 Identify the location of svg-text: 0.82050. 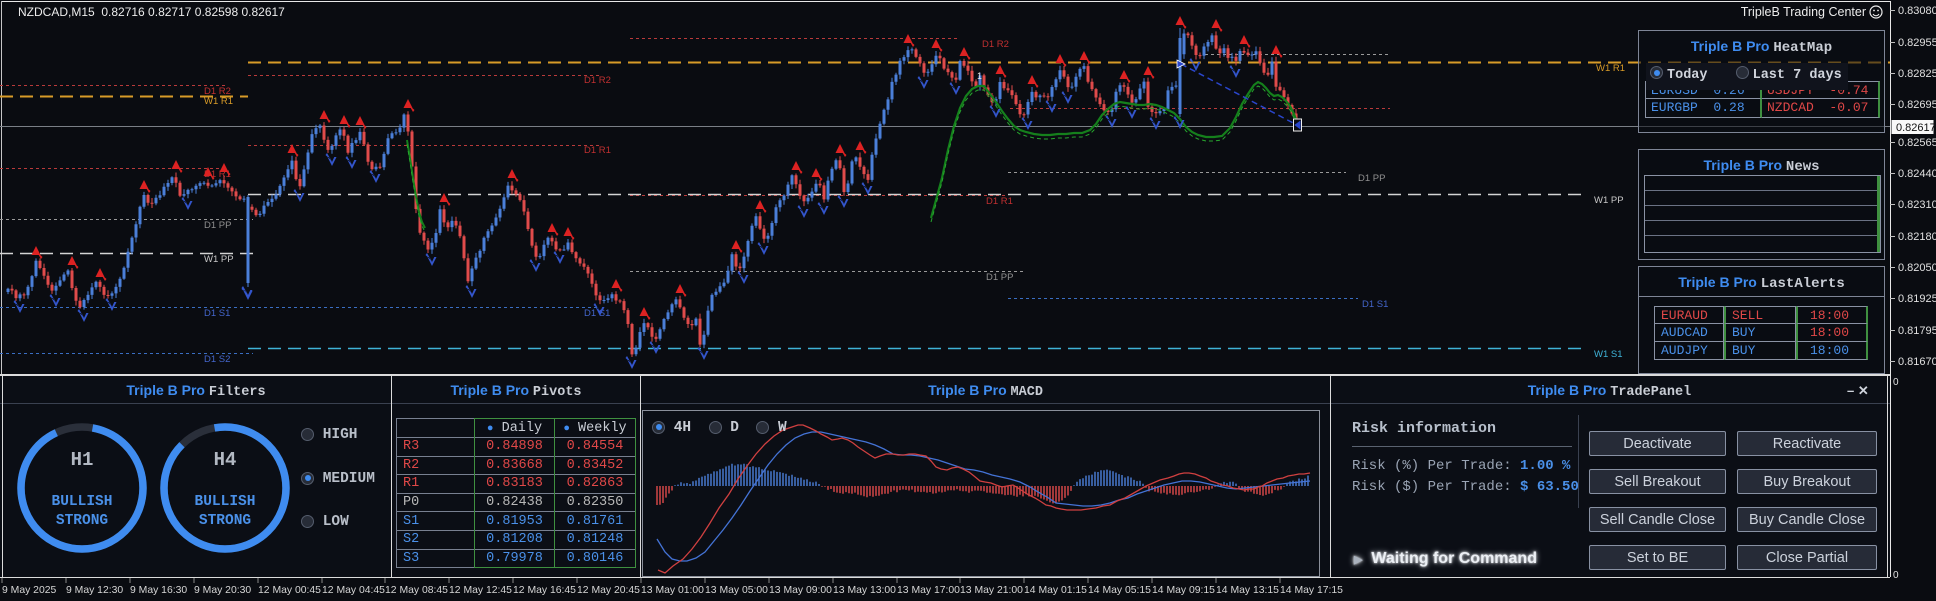
(1917, 268).